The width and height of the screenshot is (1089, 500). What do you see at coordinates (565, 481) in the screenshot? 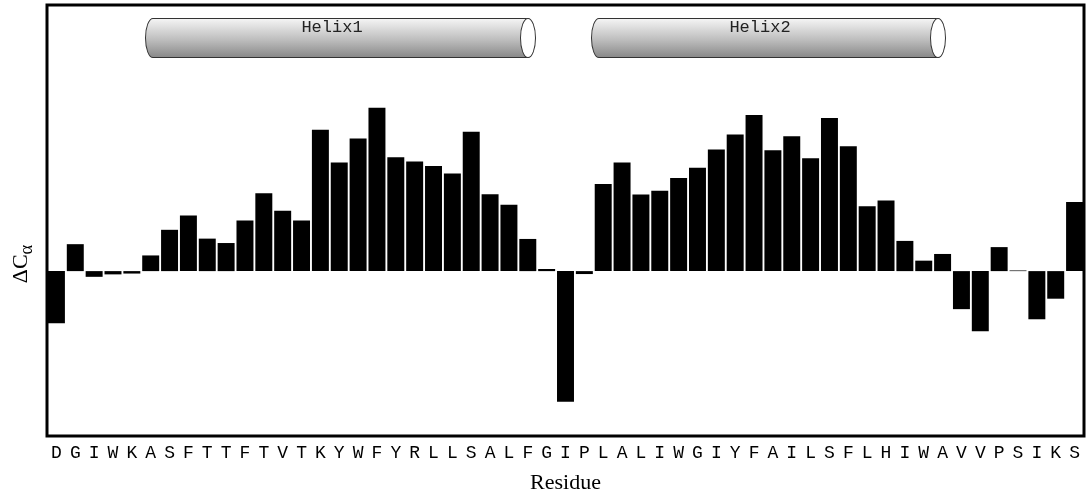
I see `x-axis-title: Residue` at bounding box center [565, 481].